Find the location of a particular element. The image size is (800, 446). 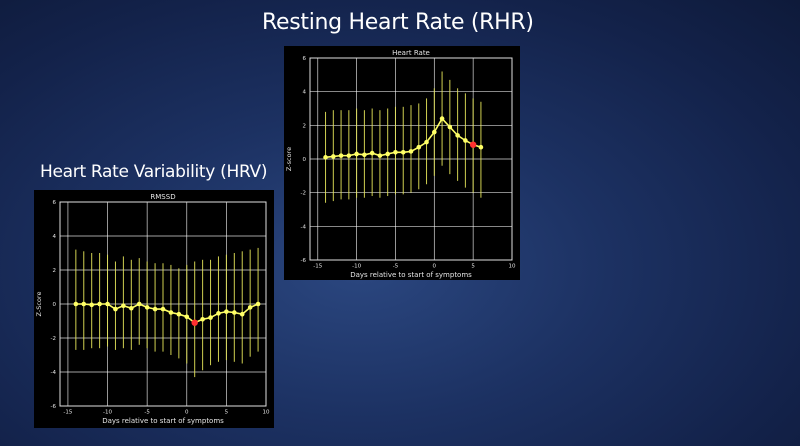

hrv-heading: Heart Rate Variability (HRV) is located at coordinates (154, 172).